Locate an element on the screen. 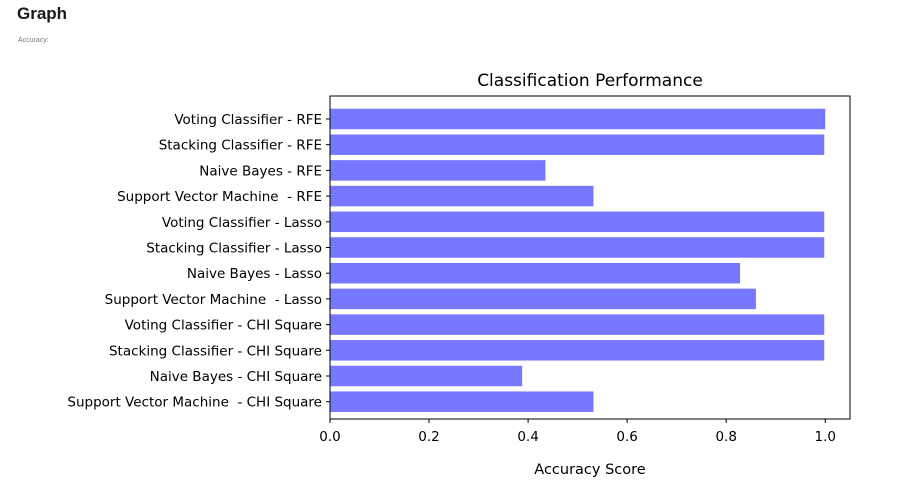  x-tick-label-1: 0.2 is located at coordinates (428, 437).